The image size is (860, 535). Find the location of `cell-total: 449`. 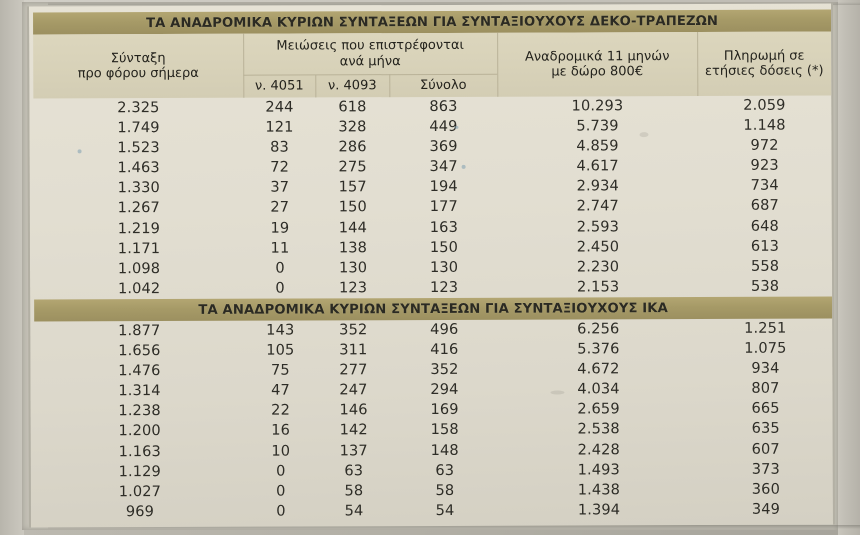

cell-total: 449 is located at coordinates (443, 126).